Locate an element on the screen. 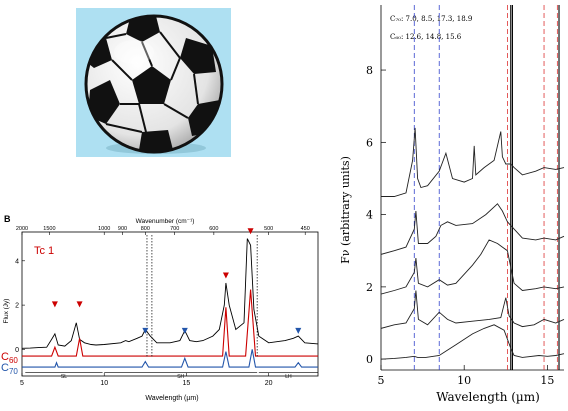 This screenshot has height=411, width=568. x-tick-label: 20 is located at coordinates (269, 383).